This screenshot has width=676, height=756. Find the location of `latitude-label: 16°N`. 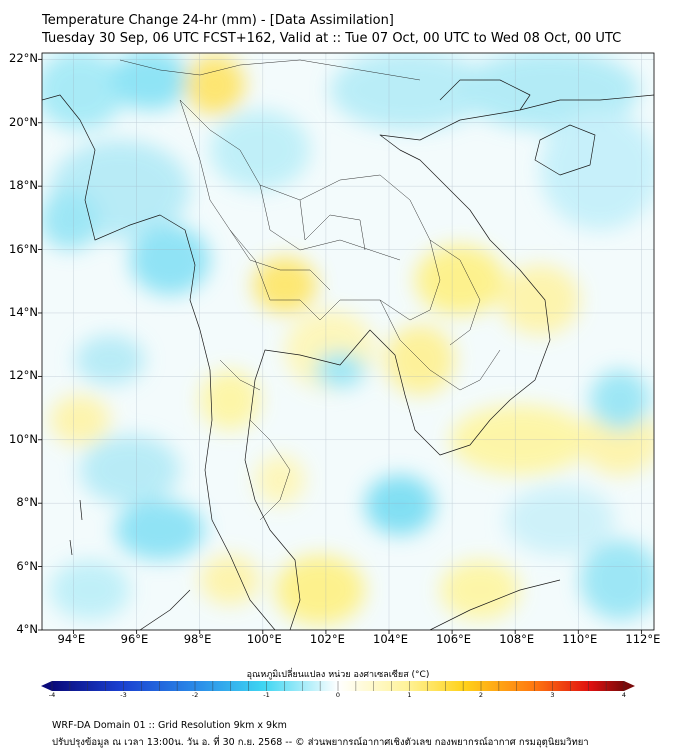

latitude-label: 16°N is located at coordinates (23, 248).